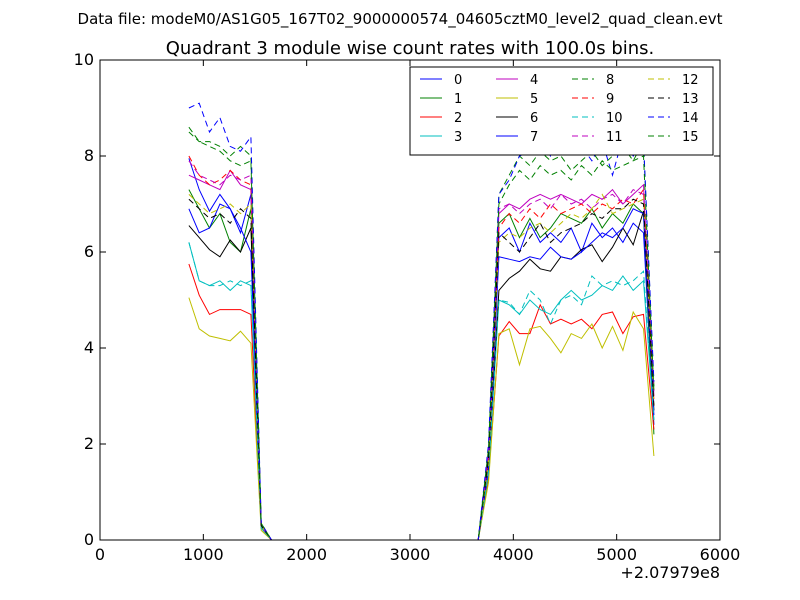  Describe the element at coordinates (89, 539) in the screenshot. I see `y-tick-label: 0` at that location.